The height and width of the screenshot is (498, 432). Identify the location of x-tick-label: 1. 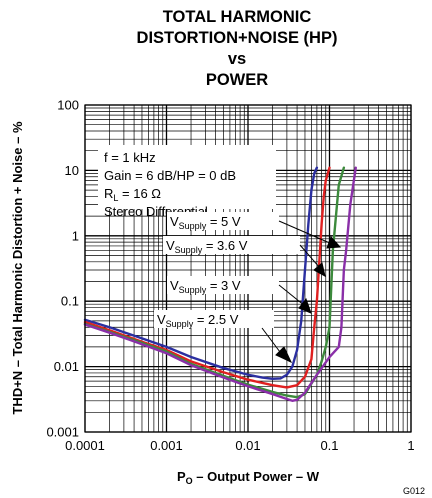
(410, 445).